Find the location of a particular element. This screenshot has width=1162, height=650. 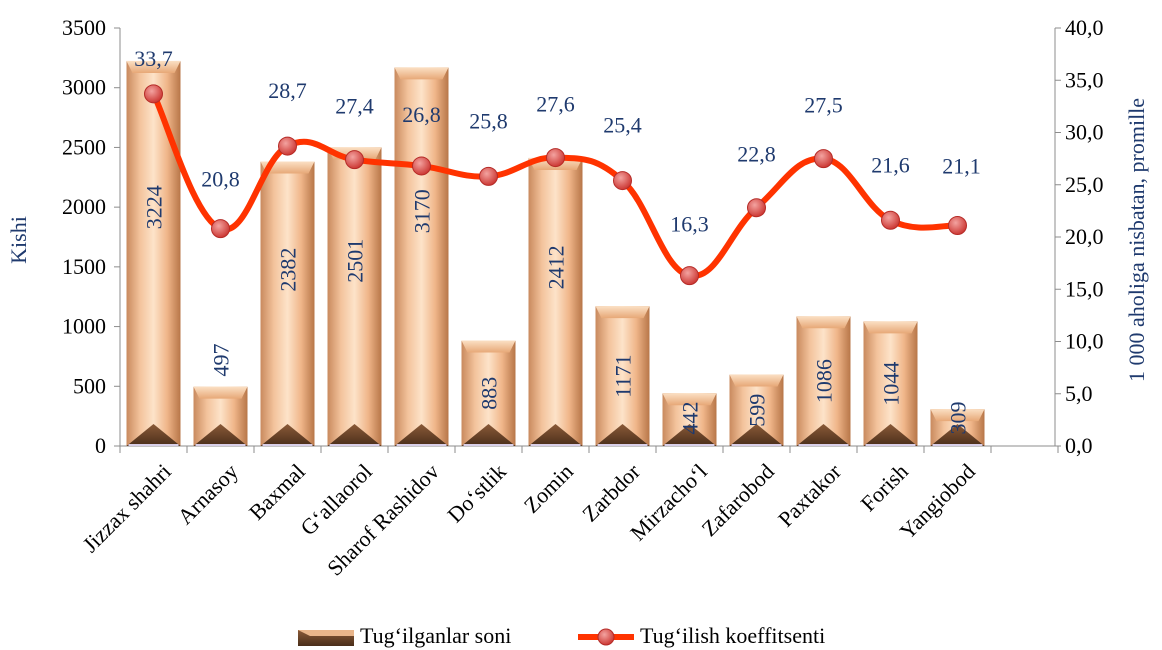

legend-item-bars: Tug‘ilganlar soni is located at coordinates (404, 635).